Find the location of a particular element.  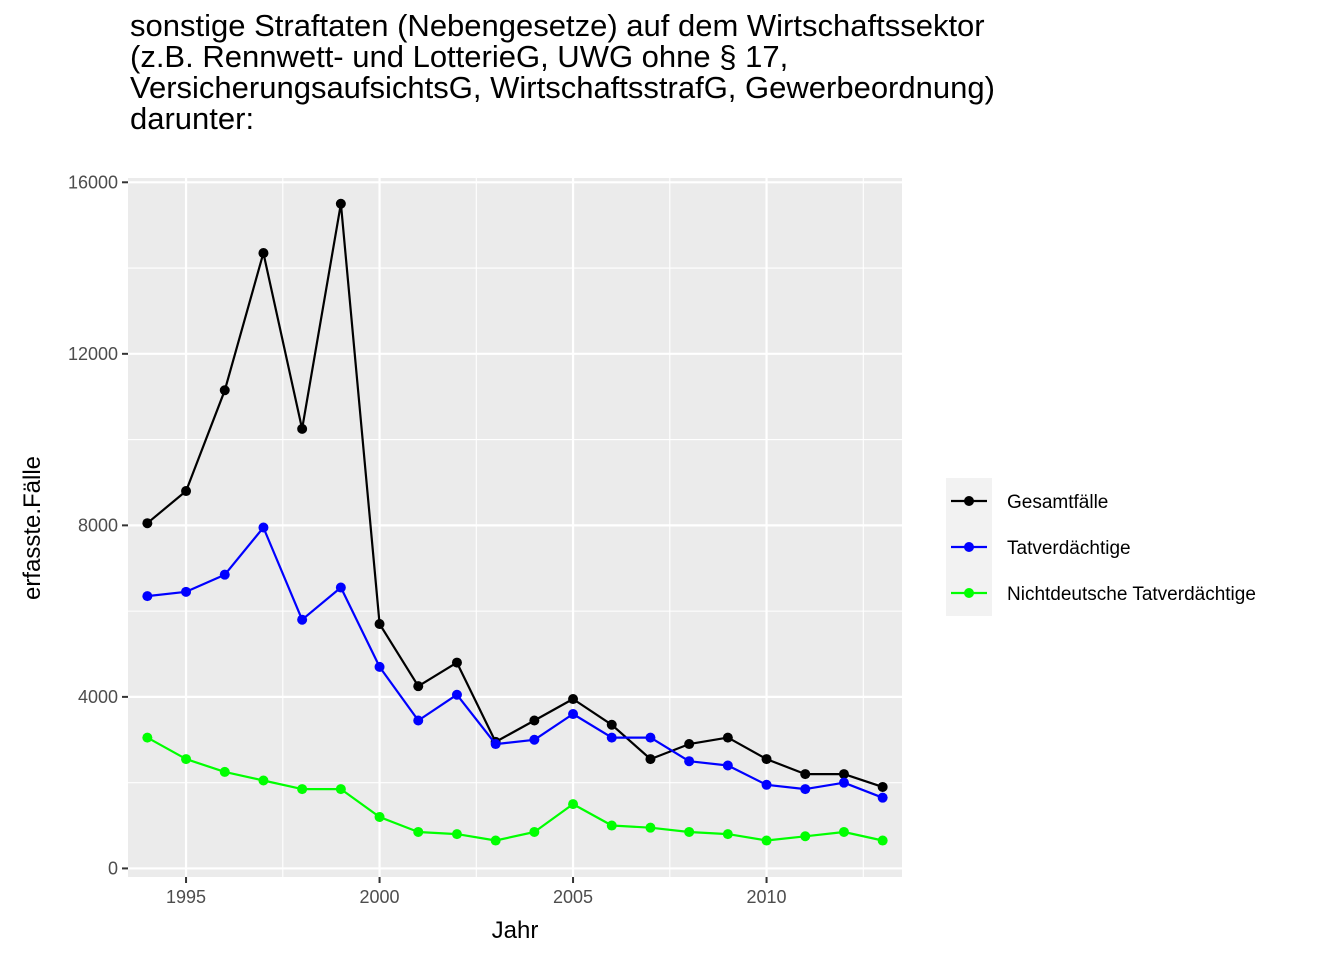

x-axis-title: Jahr is located at coordinates (515, 930).